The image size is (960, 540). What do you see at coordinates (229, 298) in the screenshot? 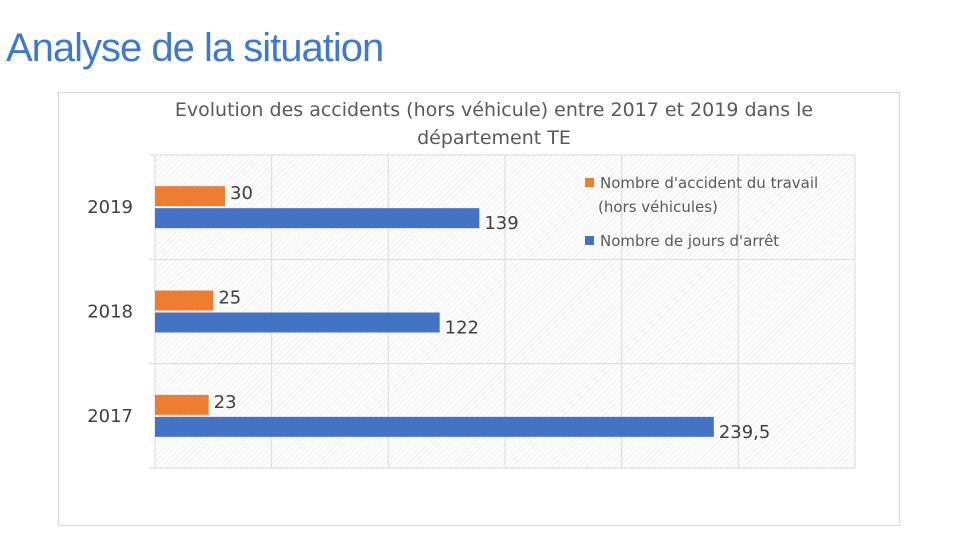
I see `data-label-accidents-2018: 25` at bounding box center [229, 298].